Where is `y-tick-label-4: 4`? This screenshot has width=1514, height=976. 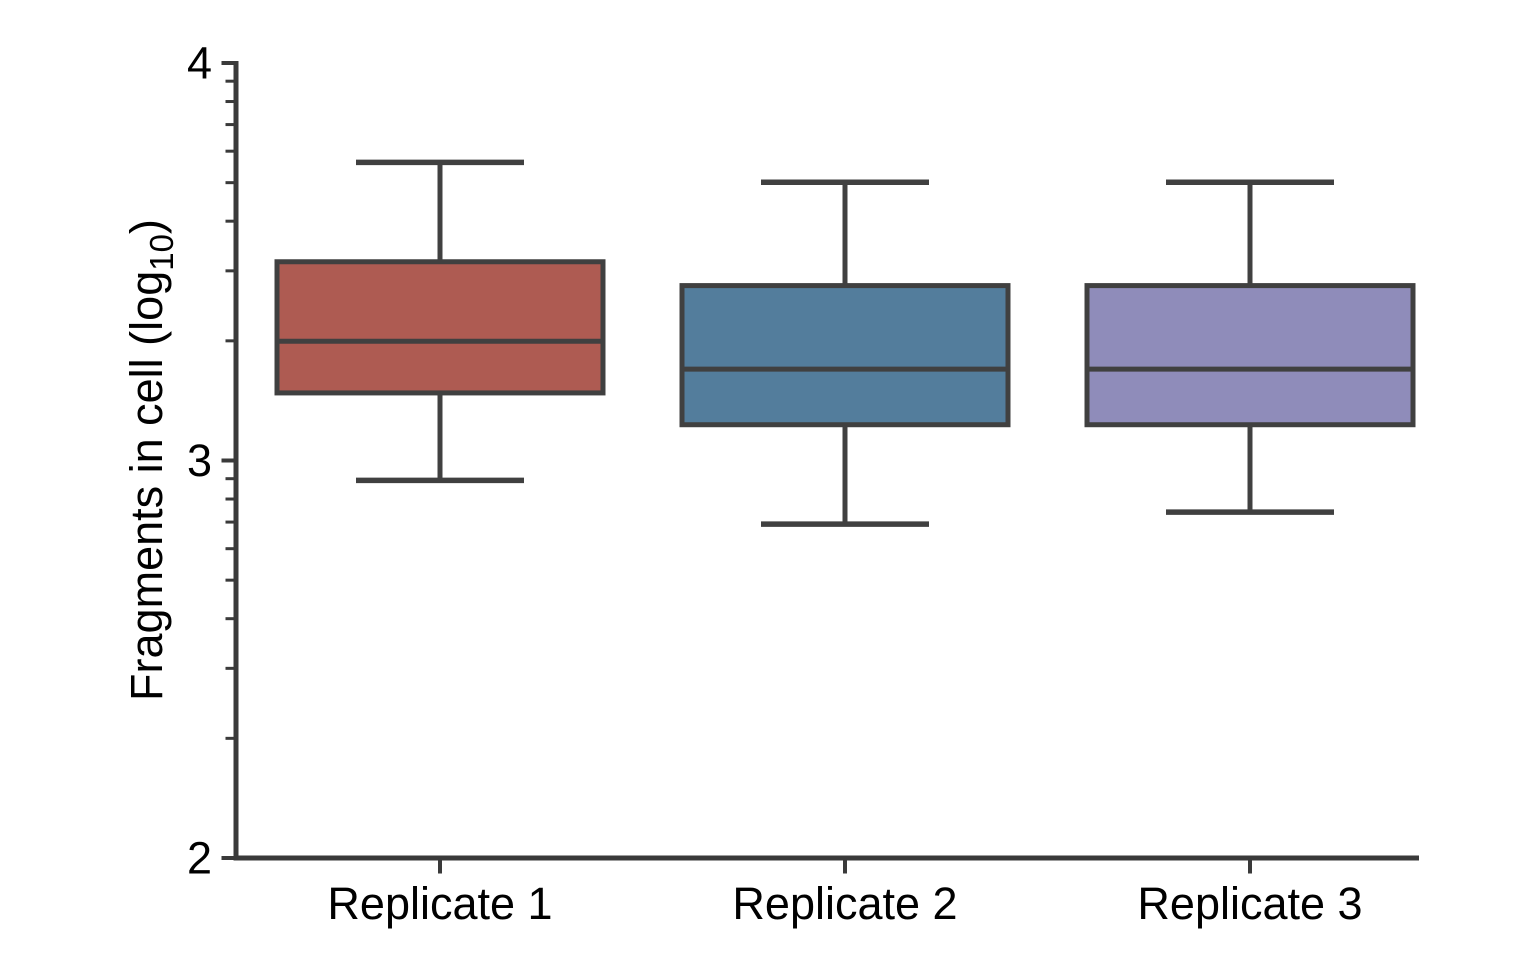
y-tick-label-4: 4 is located at coordinates (199, 63).